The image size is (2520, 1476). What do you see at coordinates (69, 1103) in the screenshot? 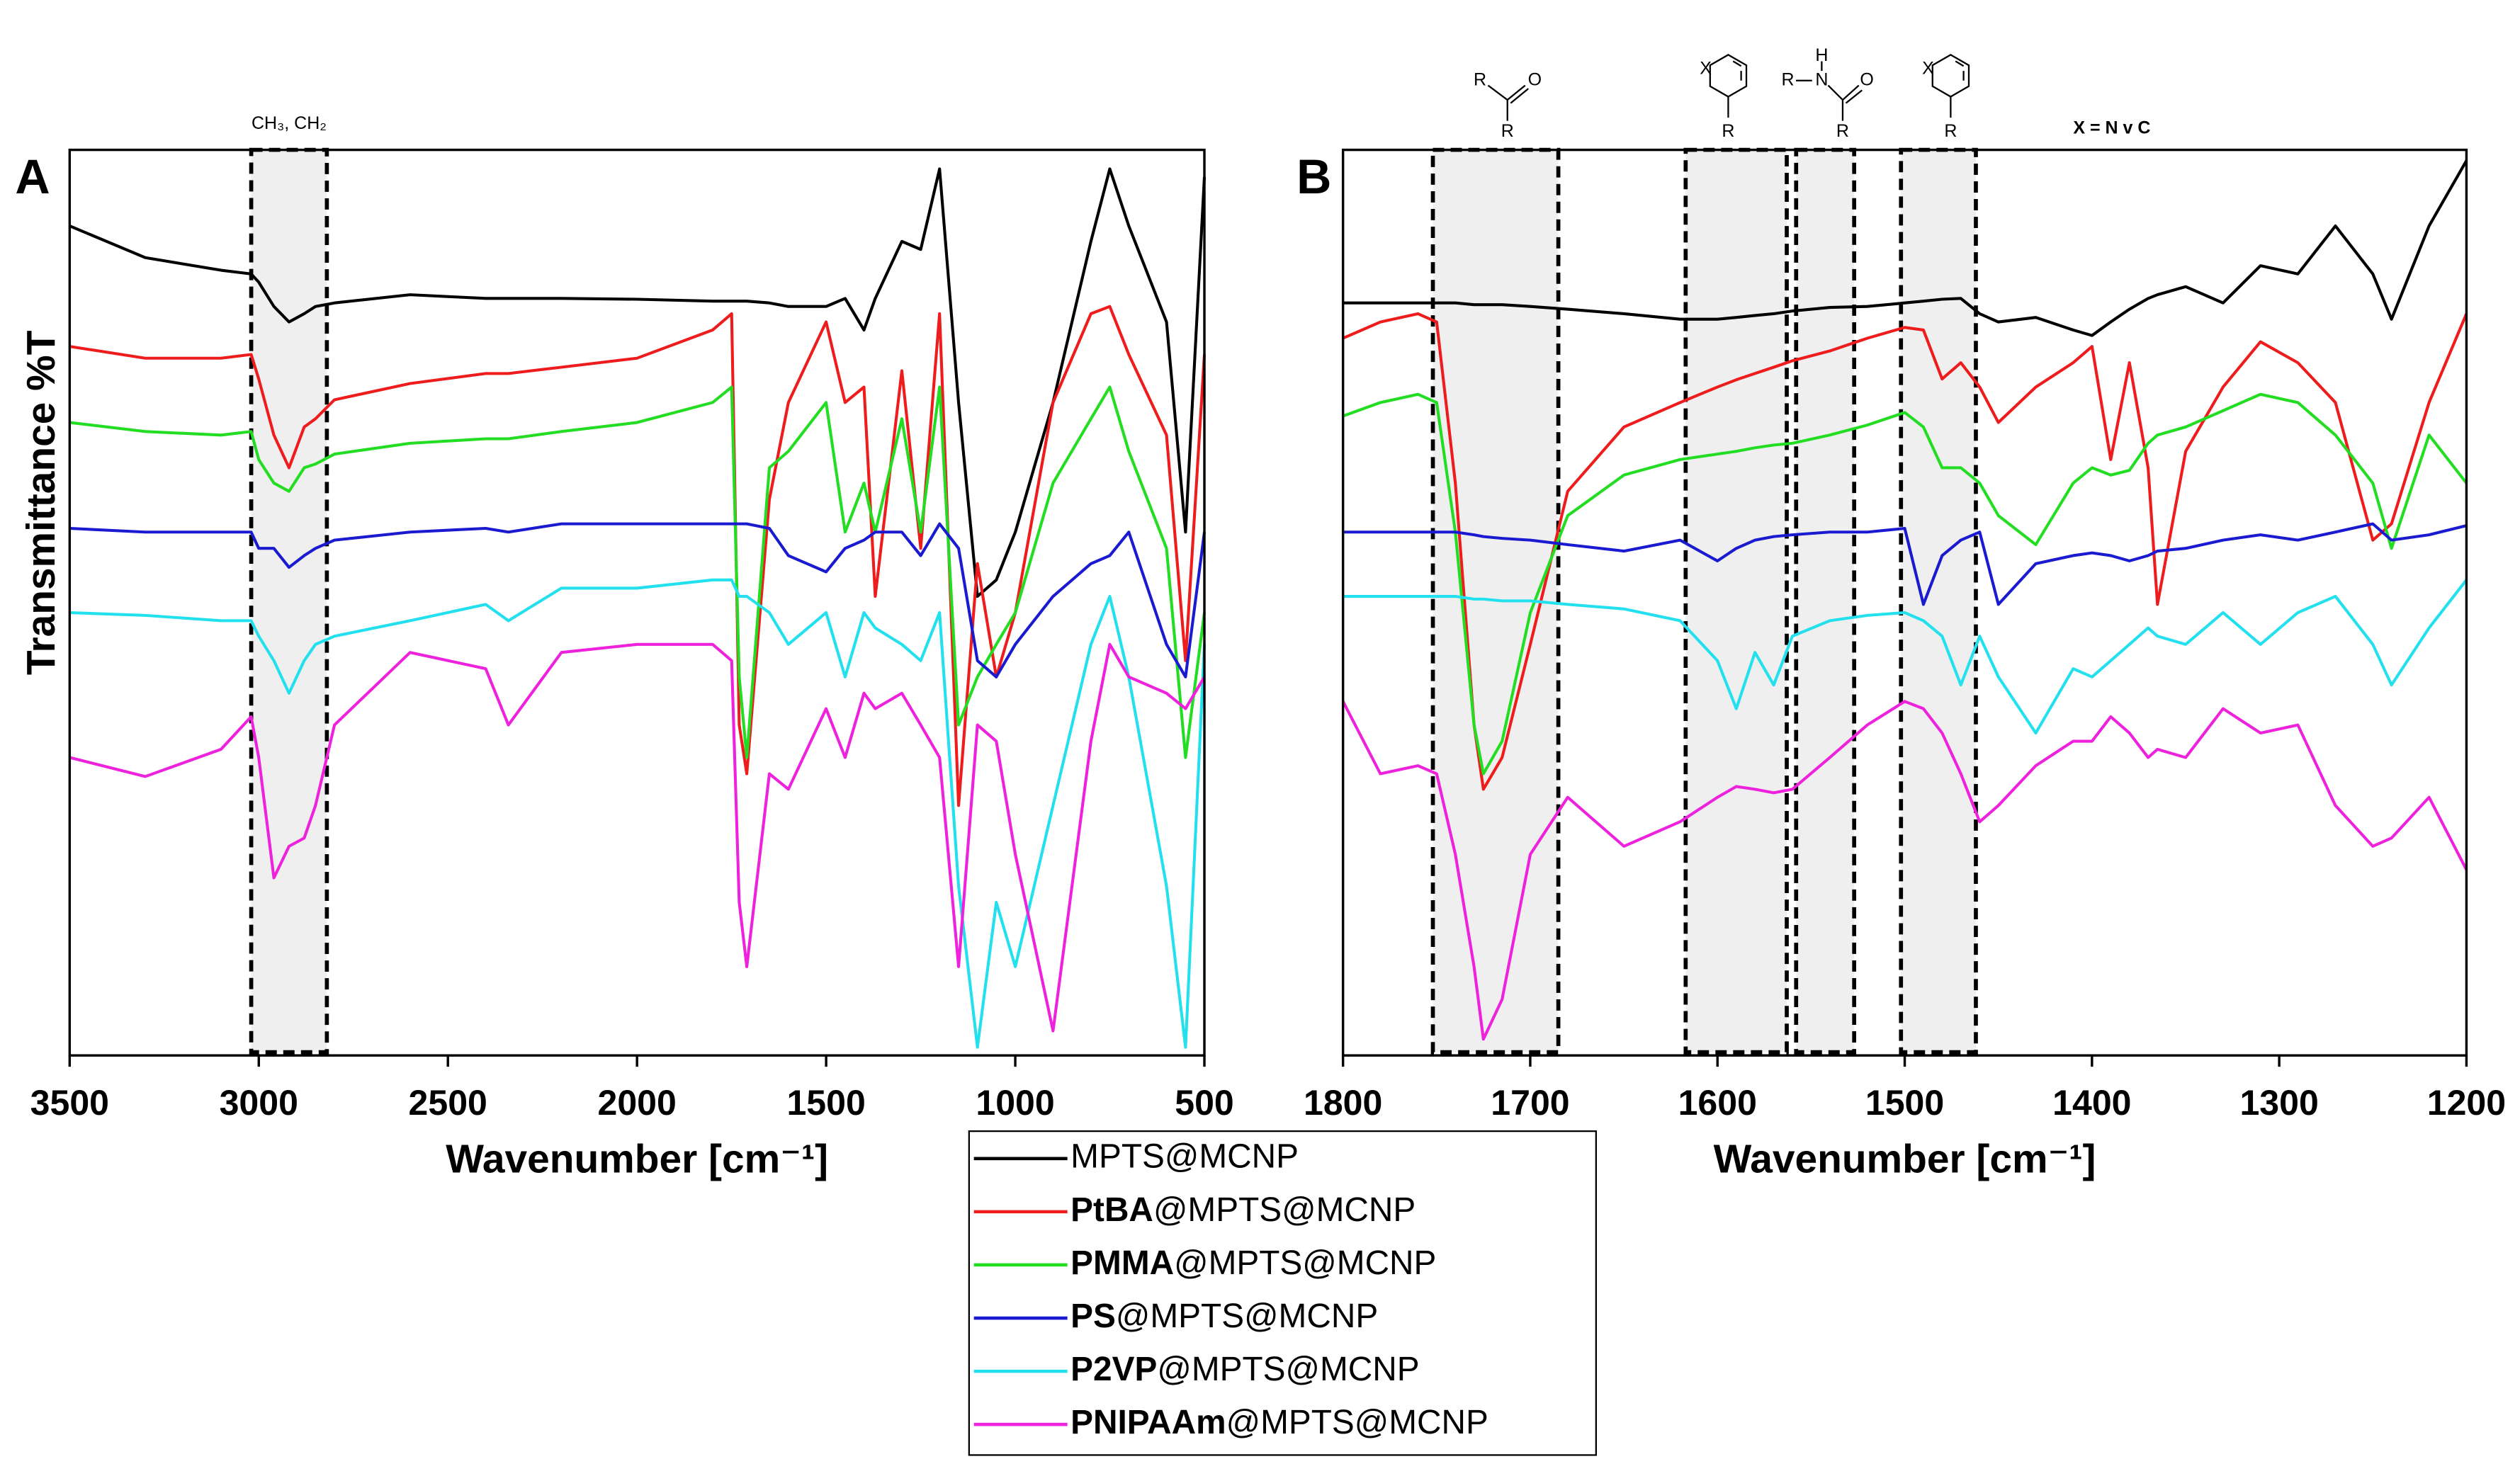
I see `x-tick-label: 3500` at bounding box center [69, 1103].